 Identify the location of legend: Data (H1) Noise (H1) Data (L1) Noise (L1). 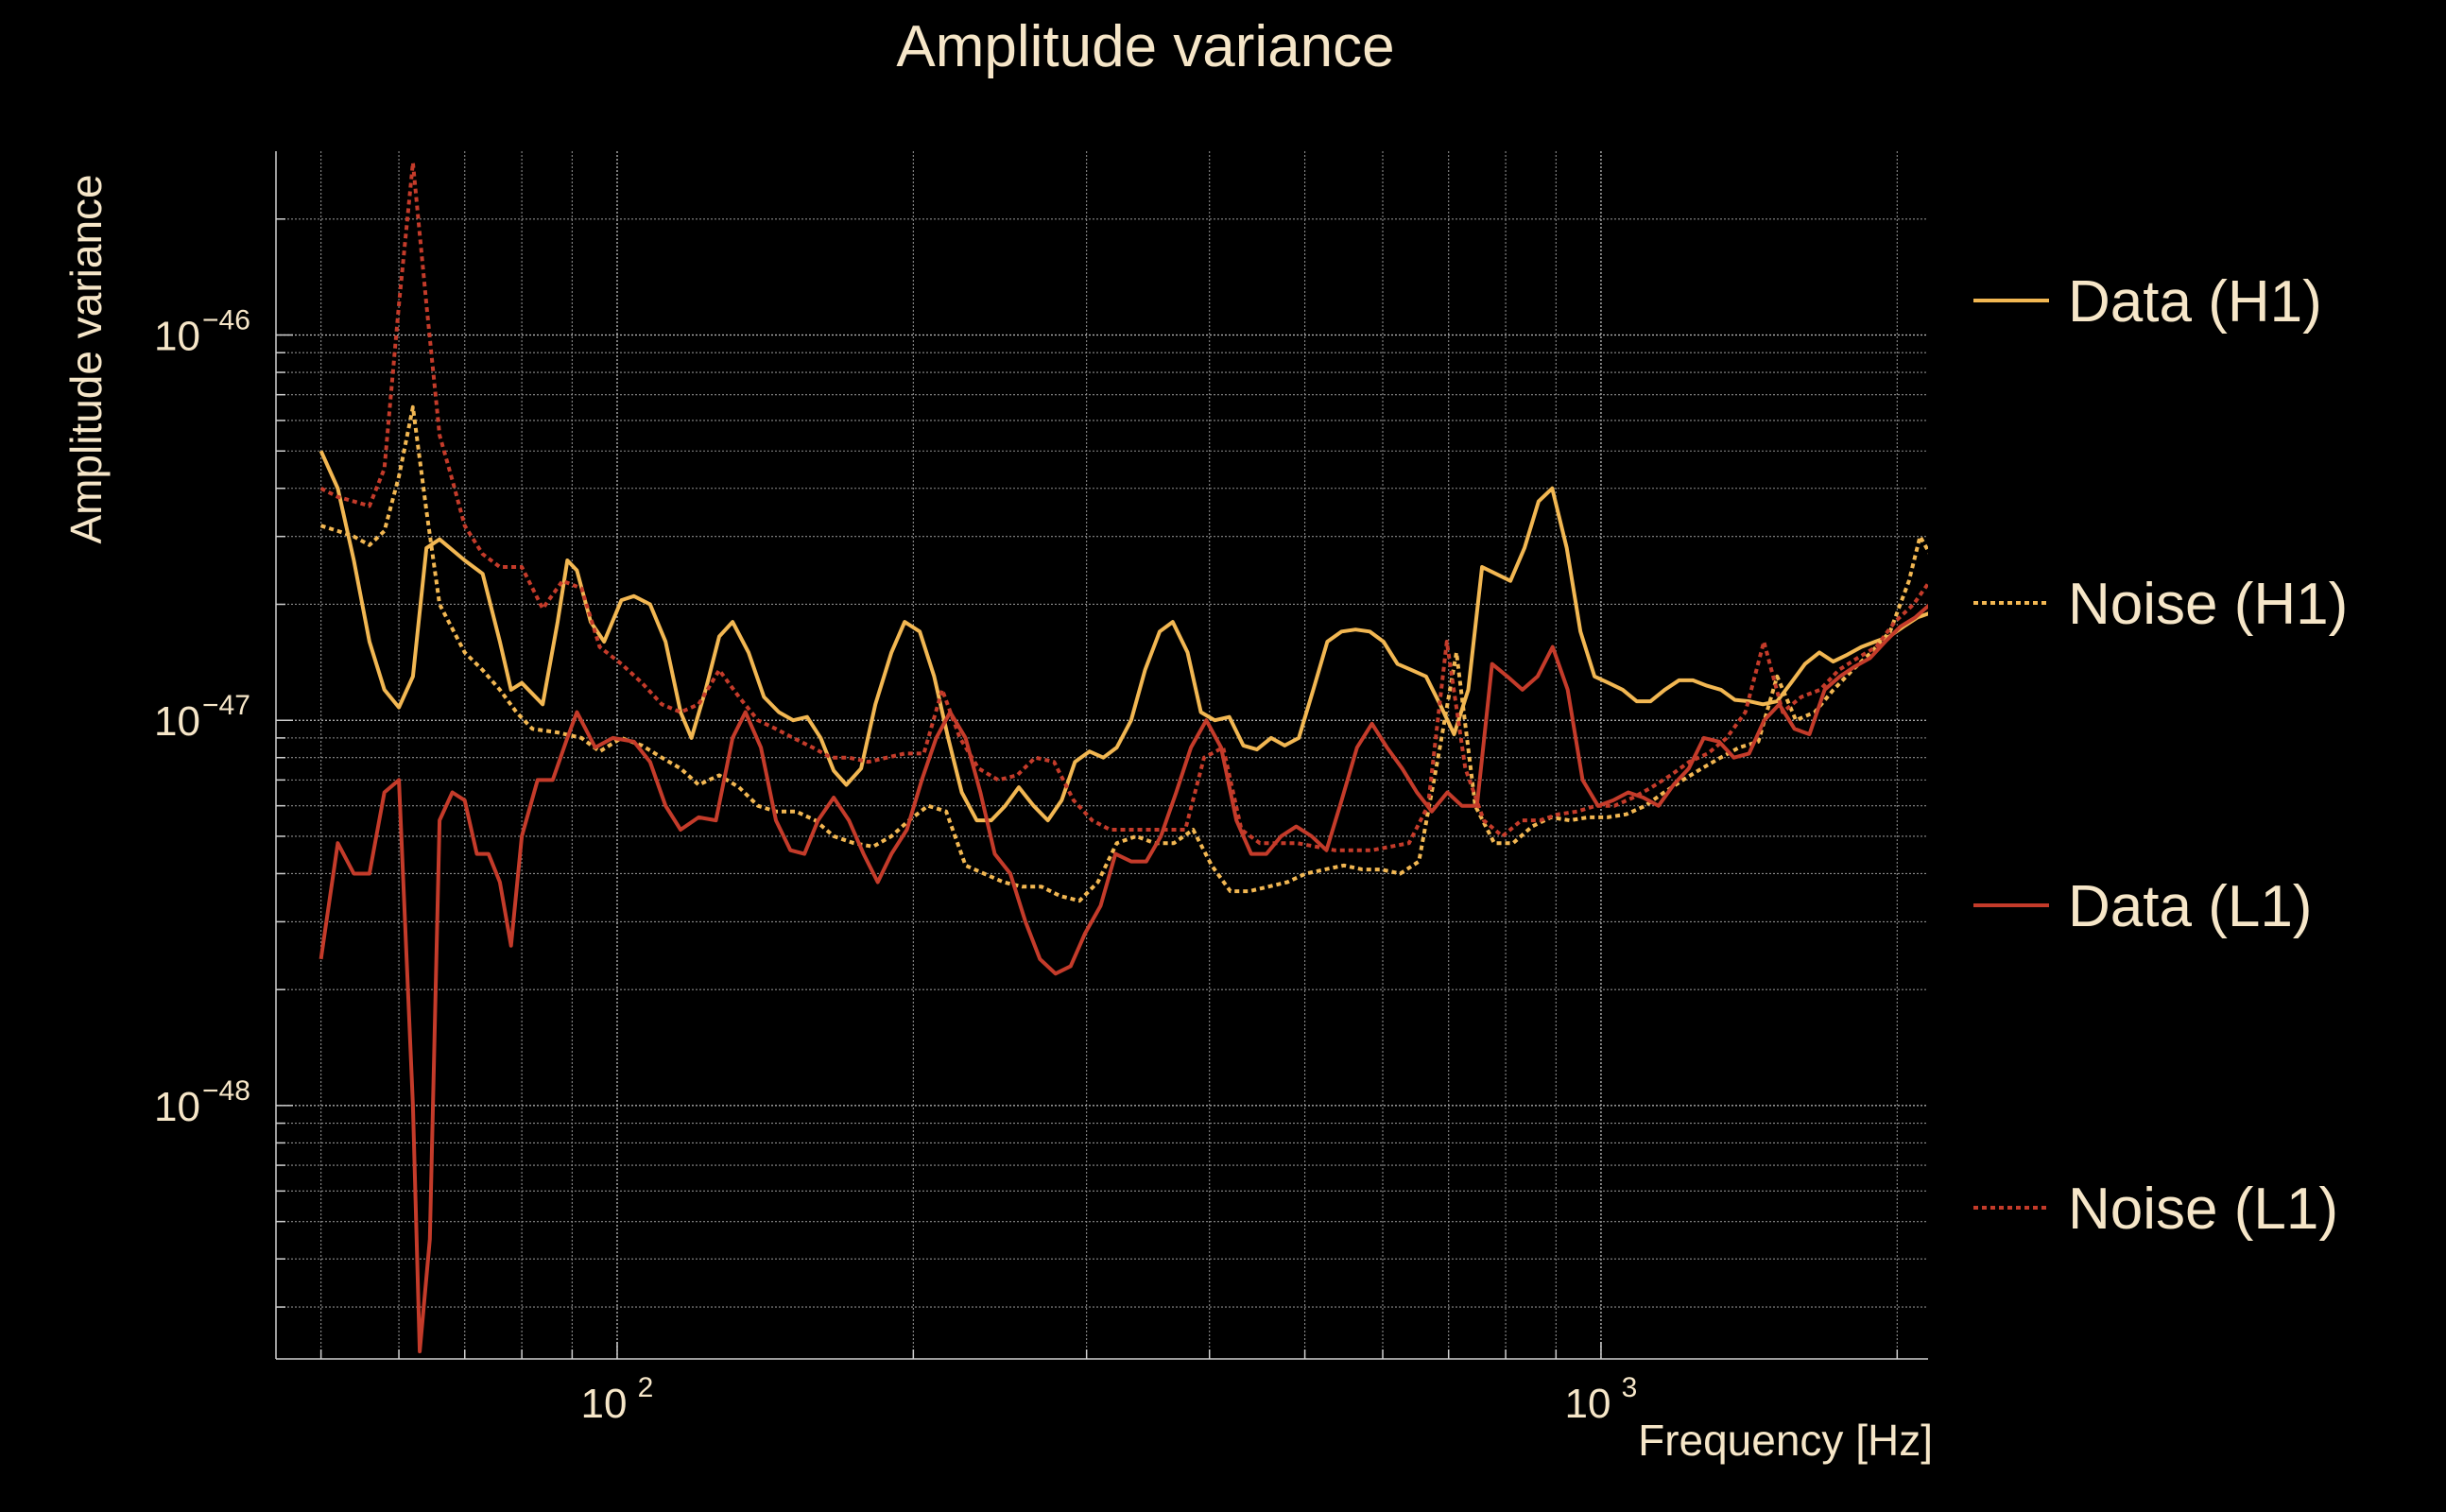
(2160, 755).